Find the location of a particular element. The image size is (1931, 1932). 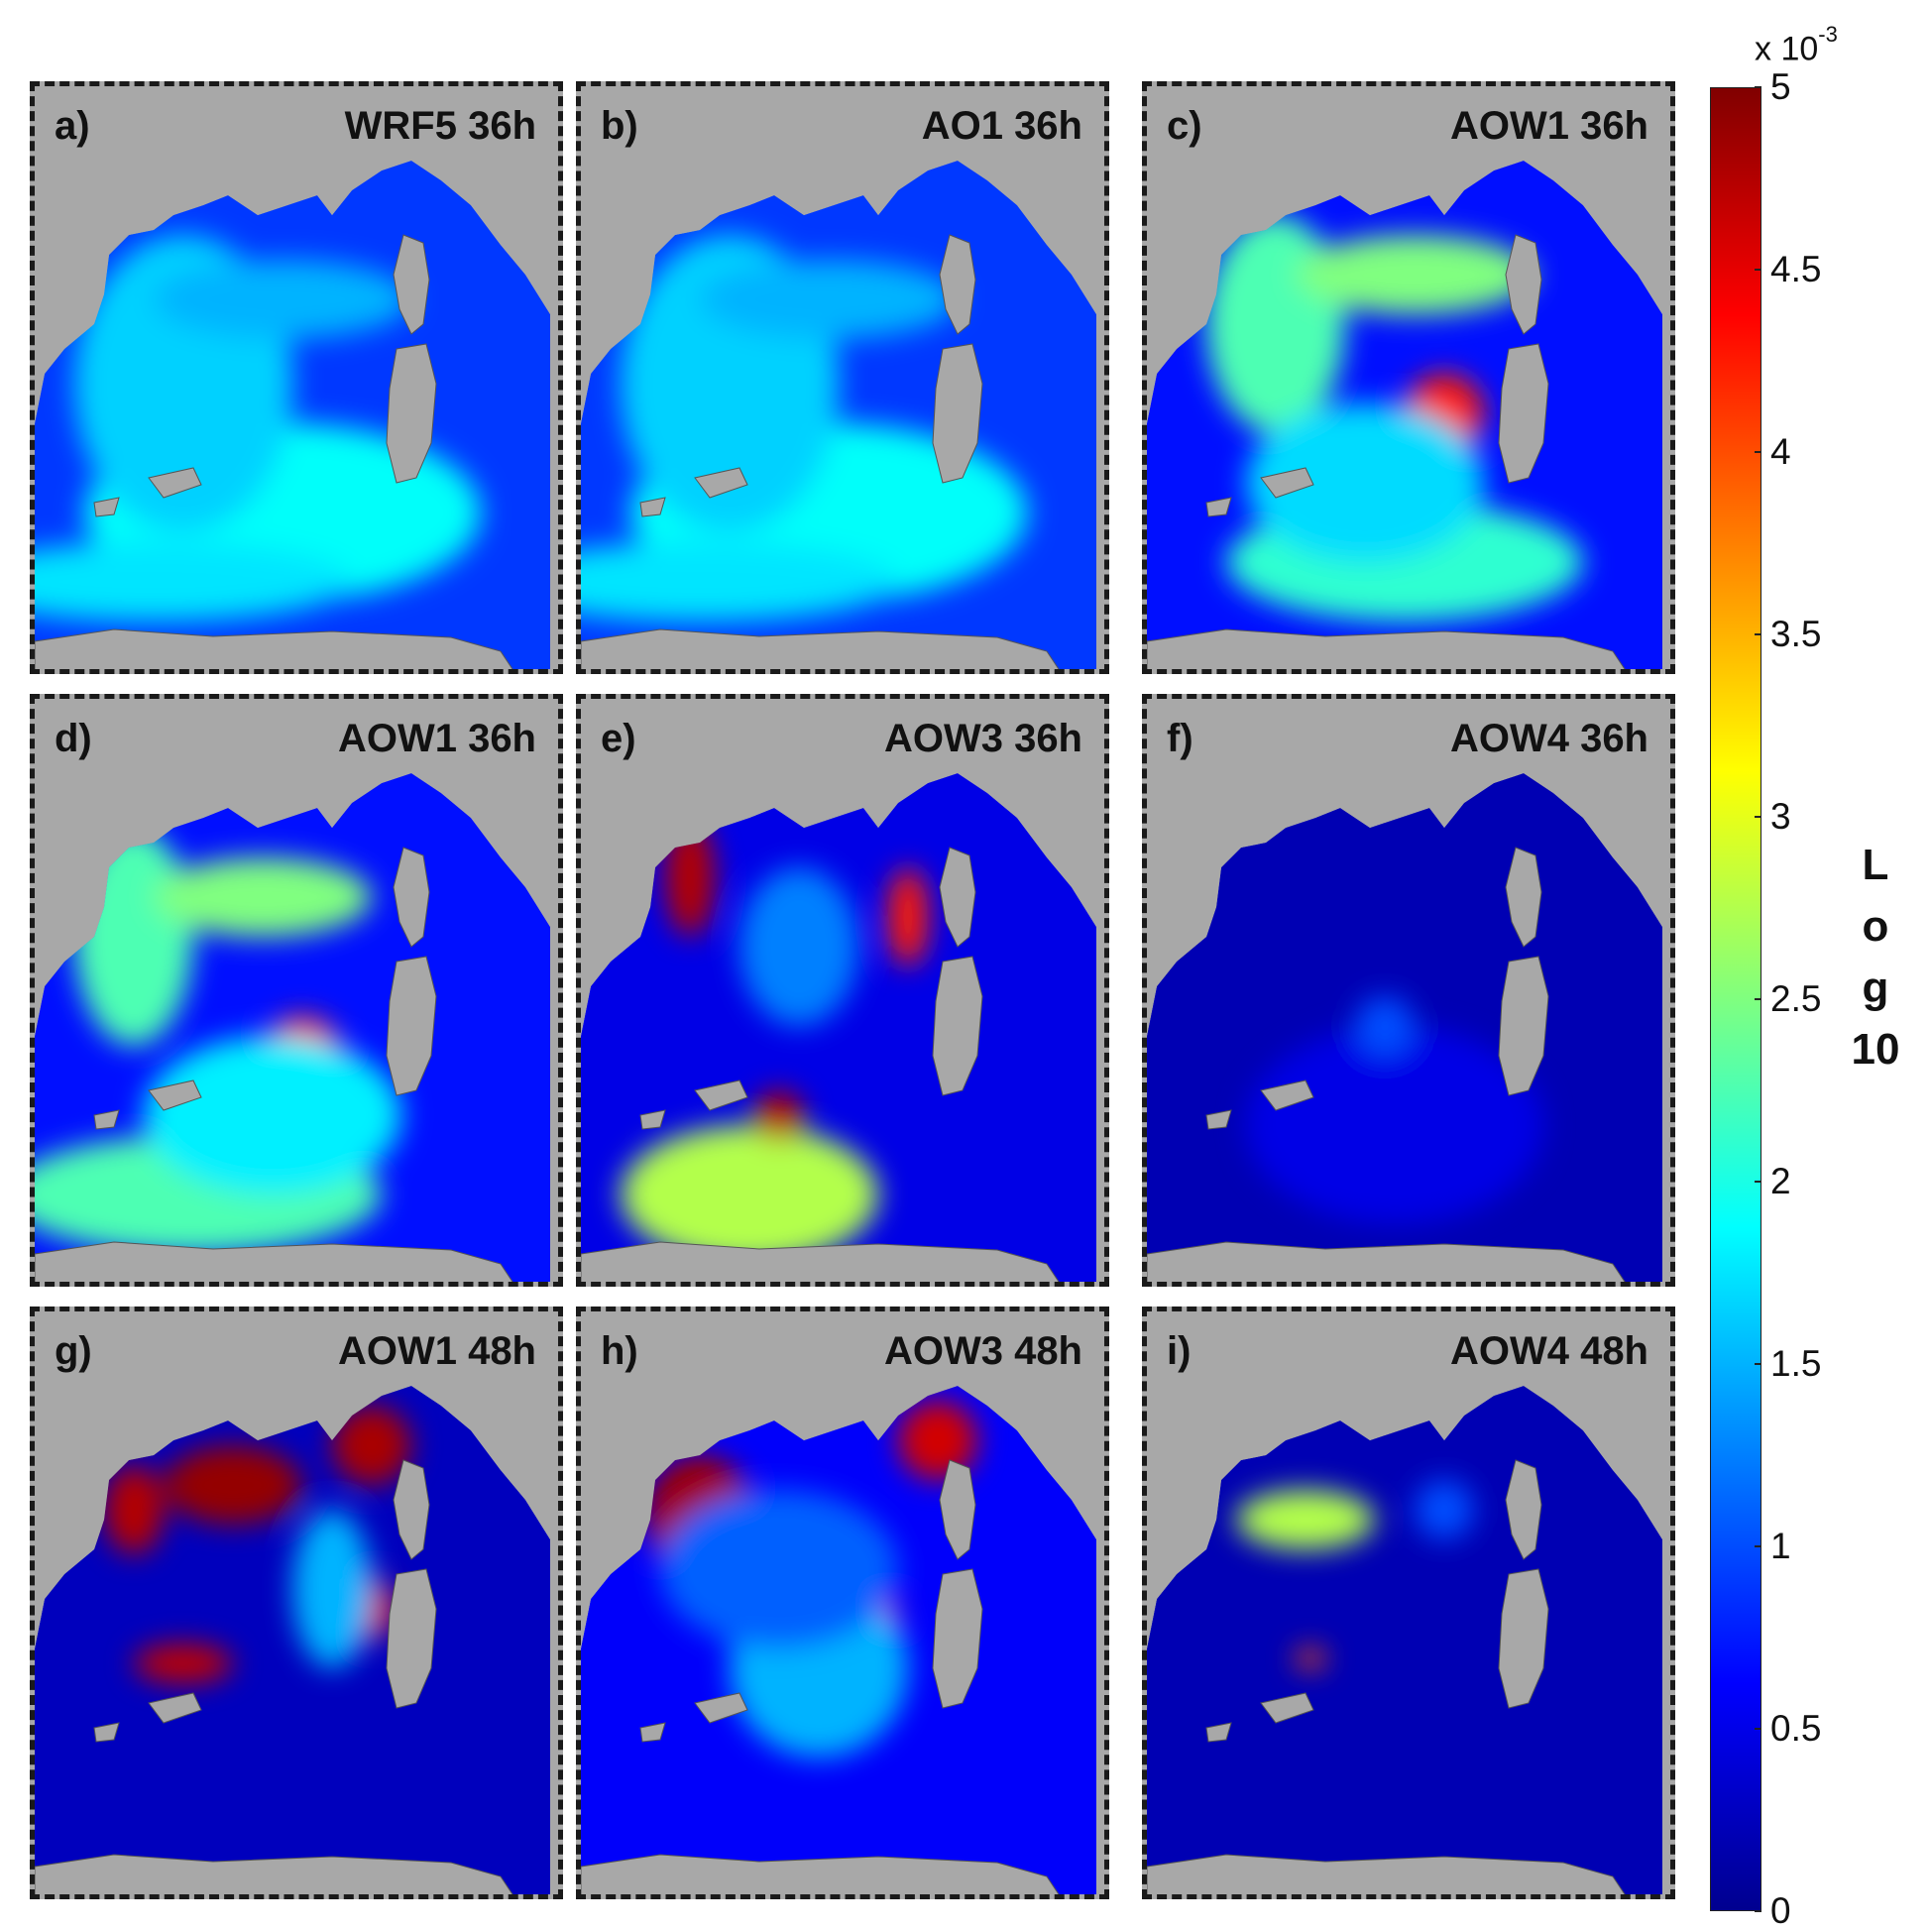

colorbar-multiplier: x 10-3 is located at coordinates (1796, 45).